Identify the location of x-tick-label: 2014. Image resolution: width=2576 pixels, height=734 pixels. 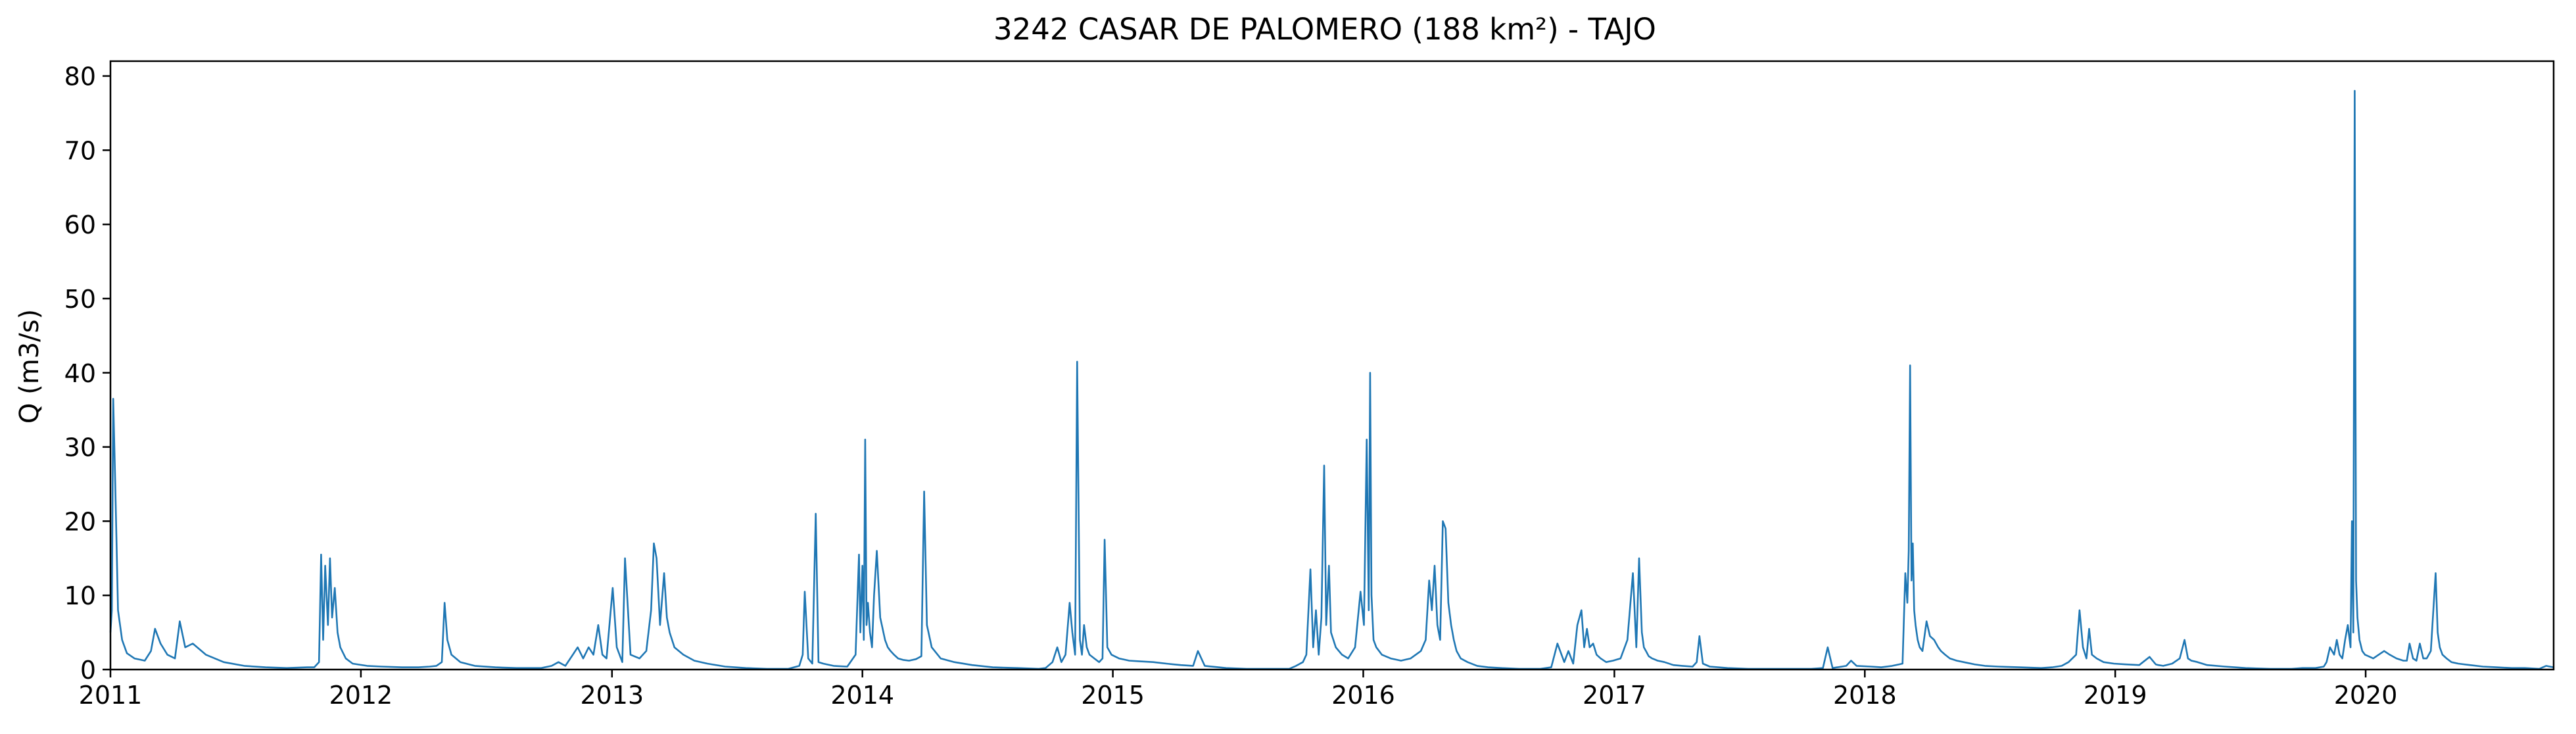
(862, 695).